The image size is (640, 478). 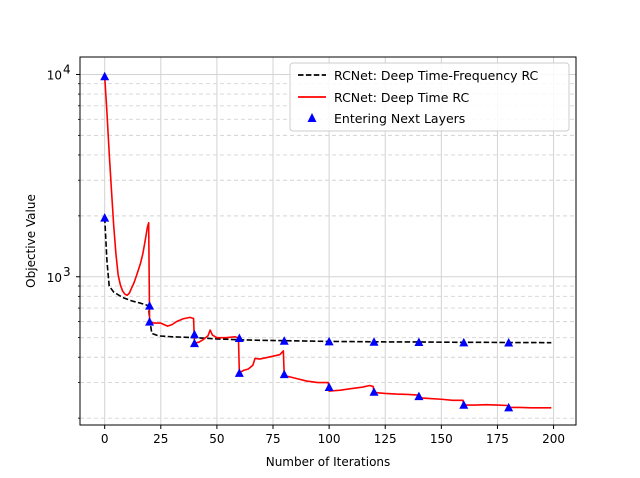 What do you see at coordinates (399, 118) in the screenshot?
I see `legend-label-markers: Entering Next Layers` at bounding box center [399, 118].